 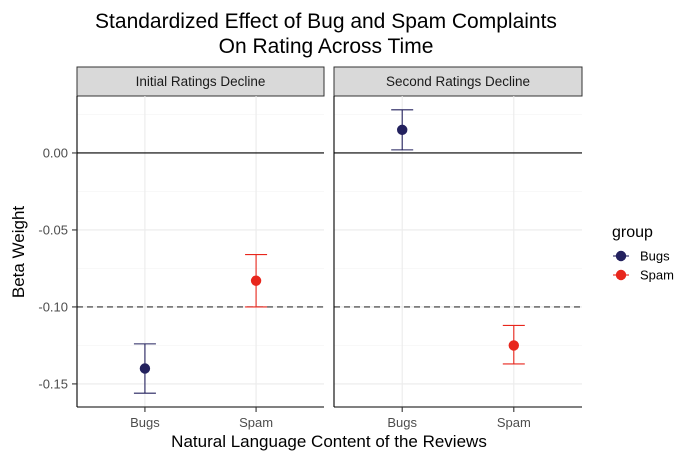 I want to click on y-axis-title: Beta Weight, so click(x=18, y=252).